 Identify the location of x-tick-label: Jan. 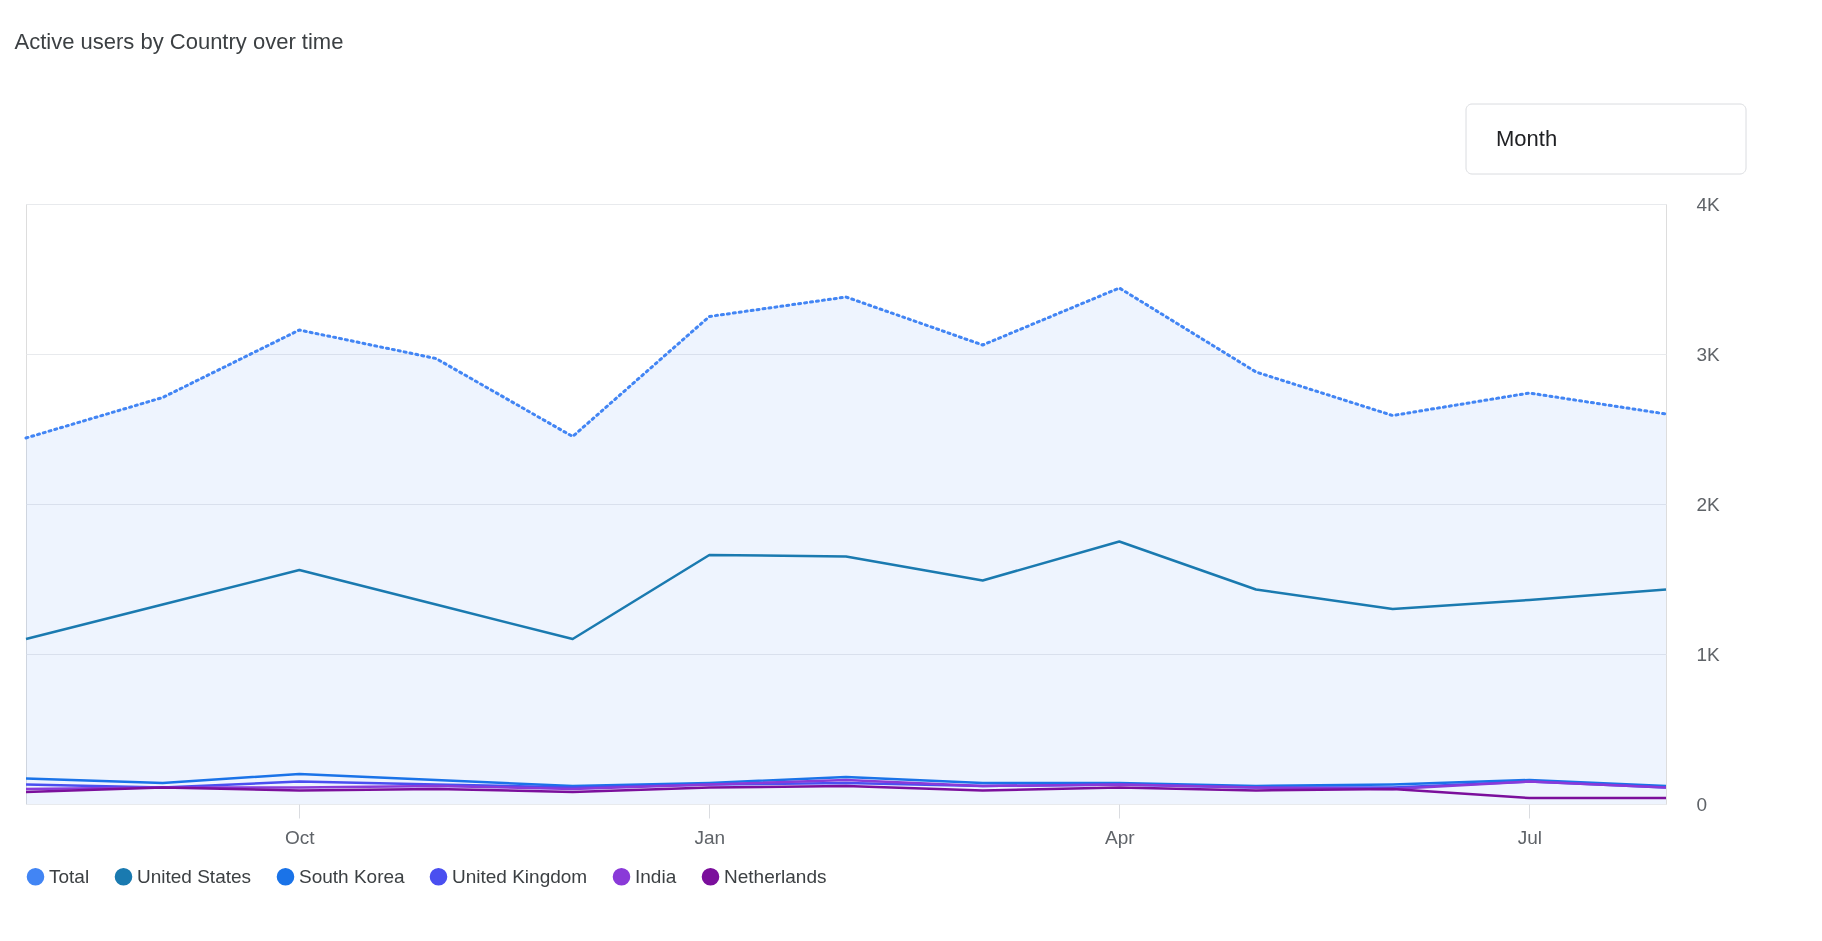
(710, 837).